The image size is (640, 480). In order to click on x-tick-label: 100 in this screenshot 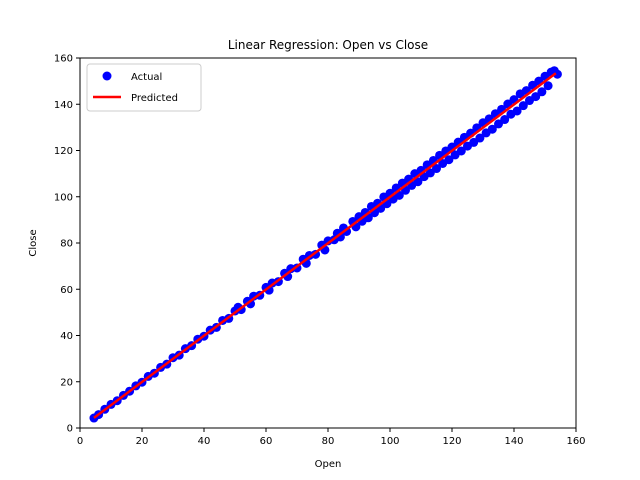, I will do `click(389, 441)`.